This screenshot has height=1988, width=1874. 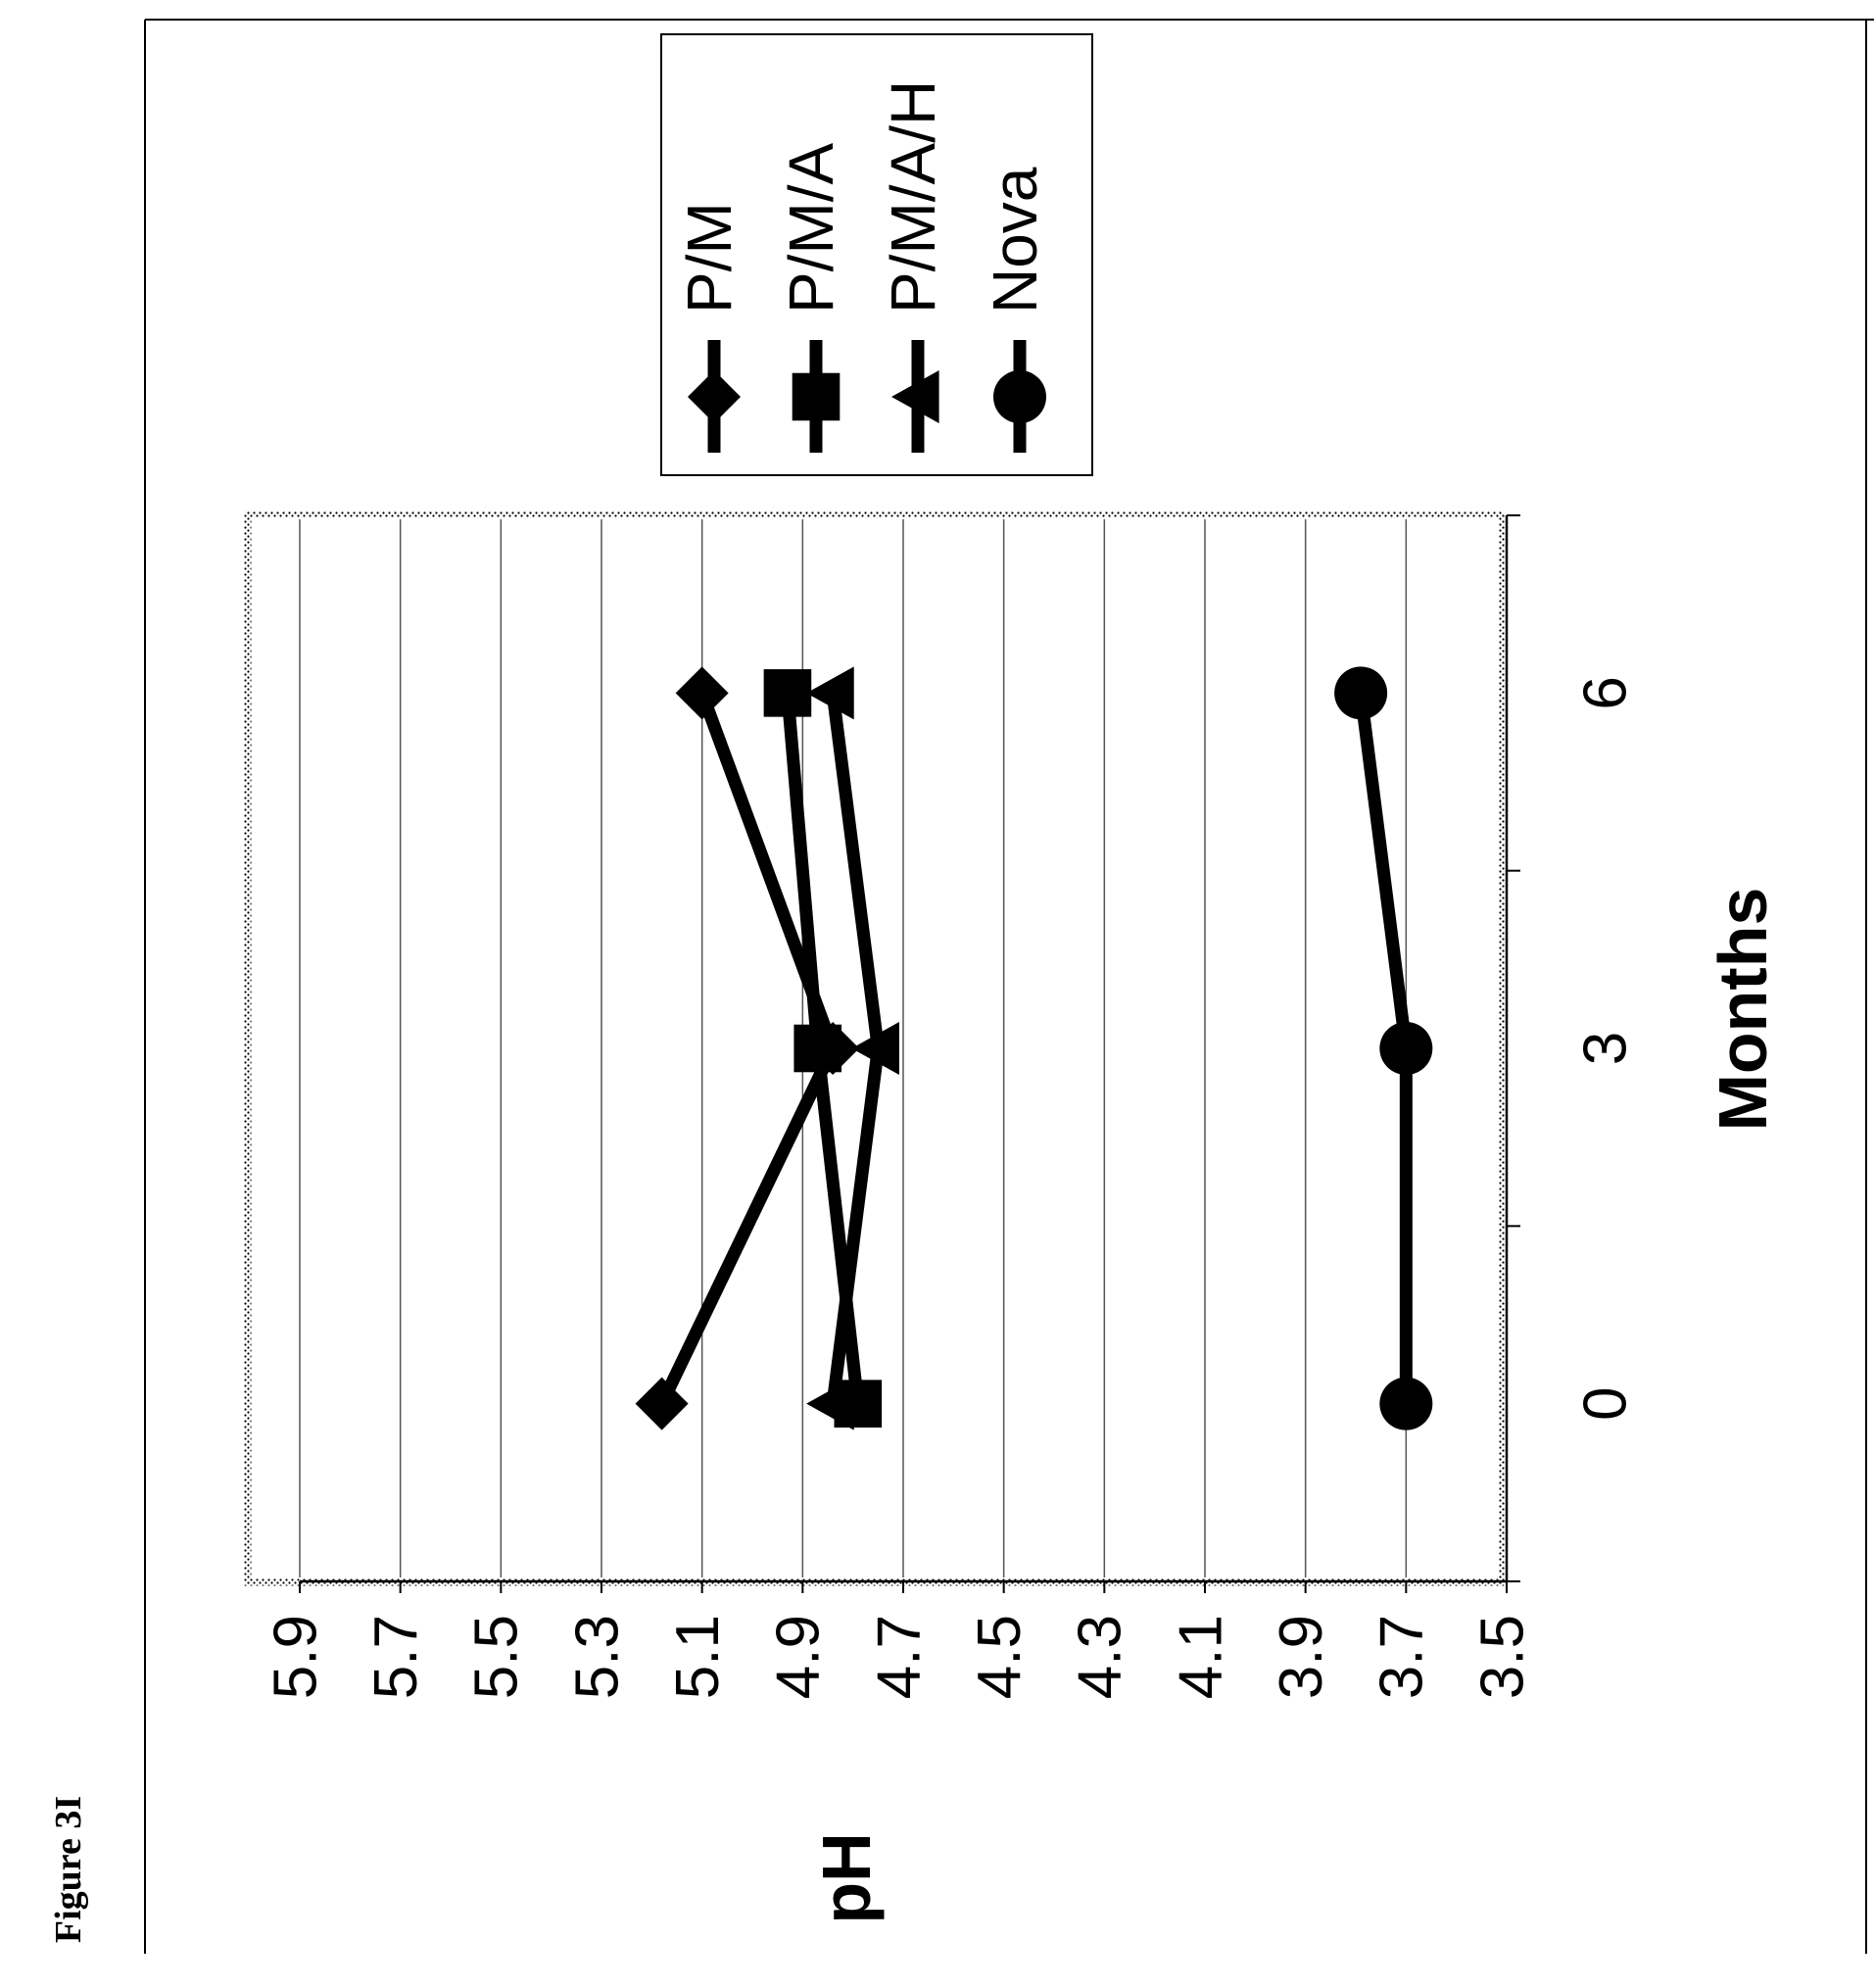 I want to click on legend-label-nova: Nova, so click(x=1015, y=240).